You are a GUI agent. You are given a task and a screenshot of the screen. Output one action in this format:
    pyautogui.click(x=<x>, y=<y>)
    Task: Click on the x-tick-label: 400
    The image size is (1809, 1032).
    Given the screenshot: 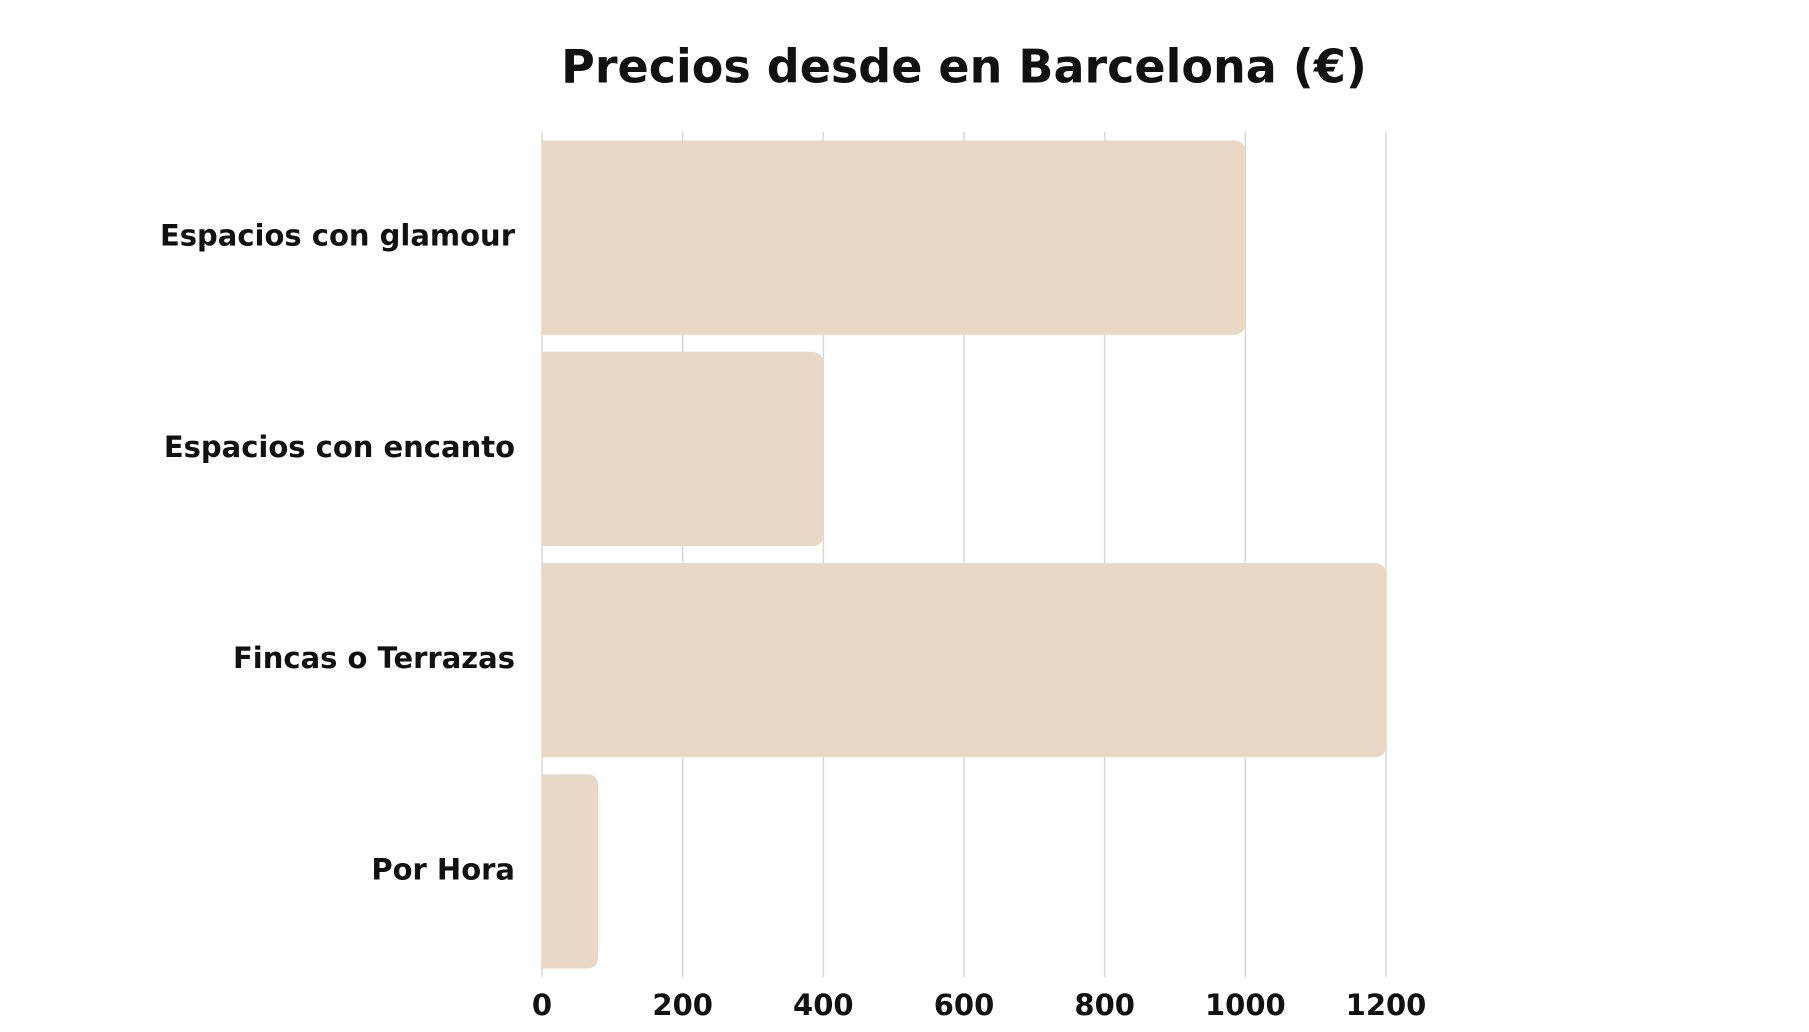 What is the action you would take?
    pyautogui.click(x=823, y=1005)
    